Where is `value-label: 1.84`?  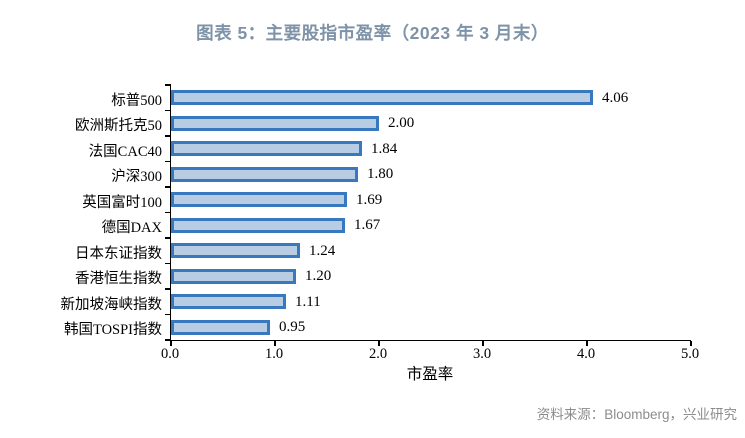
value-label: 1.84 is located at coordinates (384, 148).